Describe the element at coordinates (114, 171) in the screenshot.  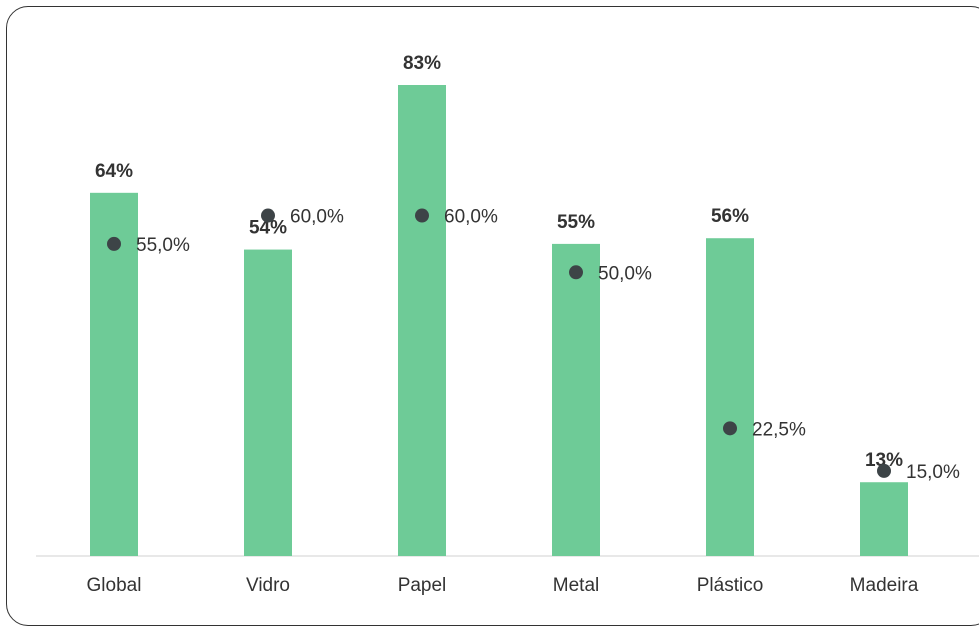
I see `bar-label-0: 64%` at that location.